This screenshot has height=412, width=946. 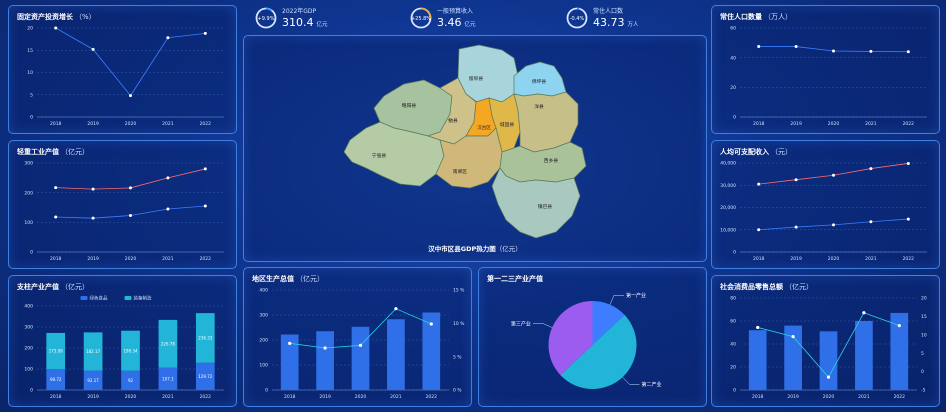 I want to click on kpi-value: 310.4, so click(x=298, y=22).